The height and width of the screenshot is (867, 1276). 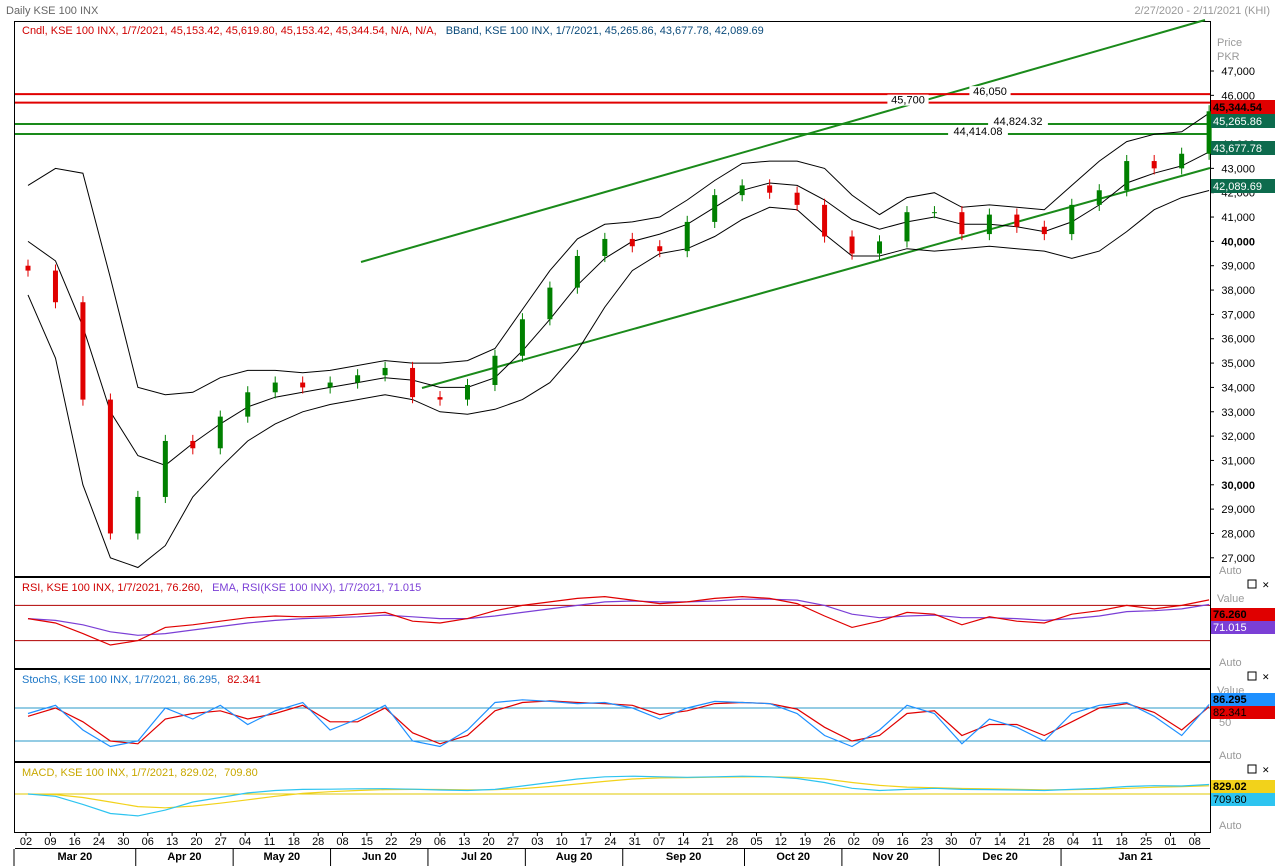 What do you see at coordinates (74, 857) in the screenshot?
I see `x-month-label: Mar 20` at bounding box center [74, 857].